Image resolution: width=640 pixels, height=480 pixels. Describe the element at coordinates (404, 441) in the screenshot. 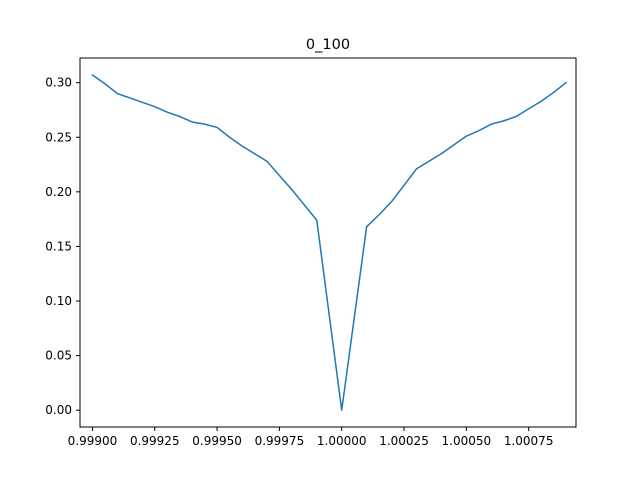

I see `x-tick-label: 1.00025` at that location.